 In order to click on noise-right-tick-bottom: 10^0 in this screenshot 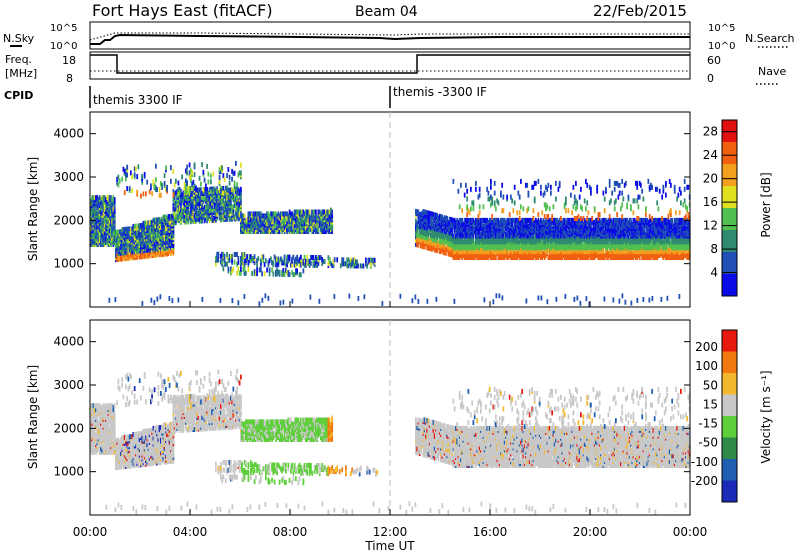, I will do `click(721, 46)`.